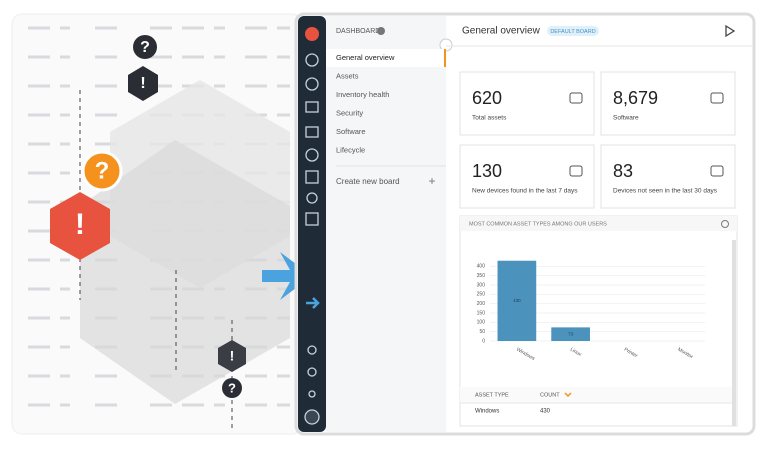 Image resolution: width=767 pixels, height=451 pixels. Describe the element at coordinates (481, 285) in the screenshot. I see `y-tick-label: 300` at that location.